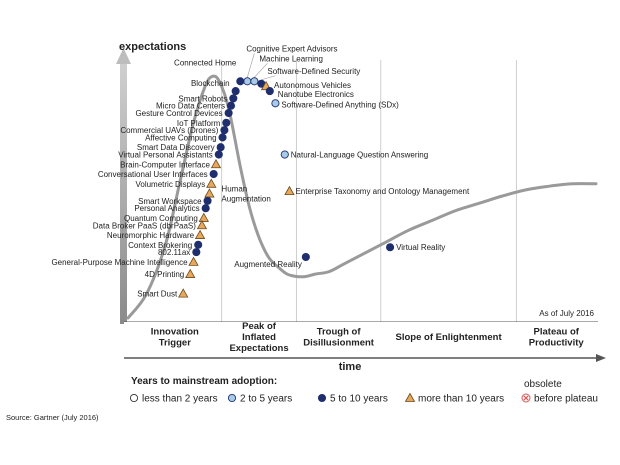 The image size is (620, 465). What do you see at coordinates (261, 67) in the screenshot?
I see `technology-leader-lines` at bounding box center [261, 67].